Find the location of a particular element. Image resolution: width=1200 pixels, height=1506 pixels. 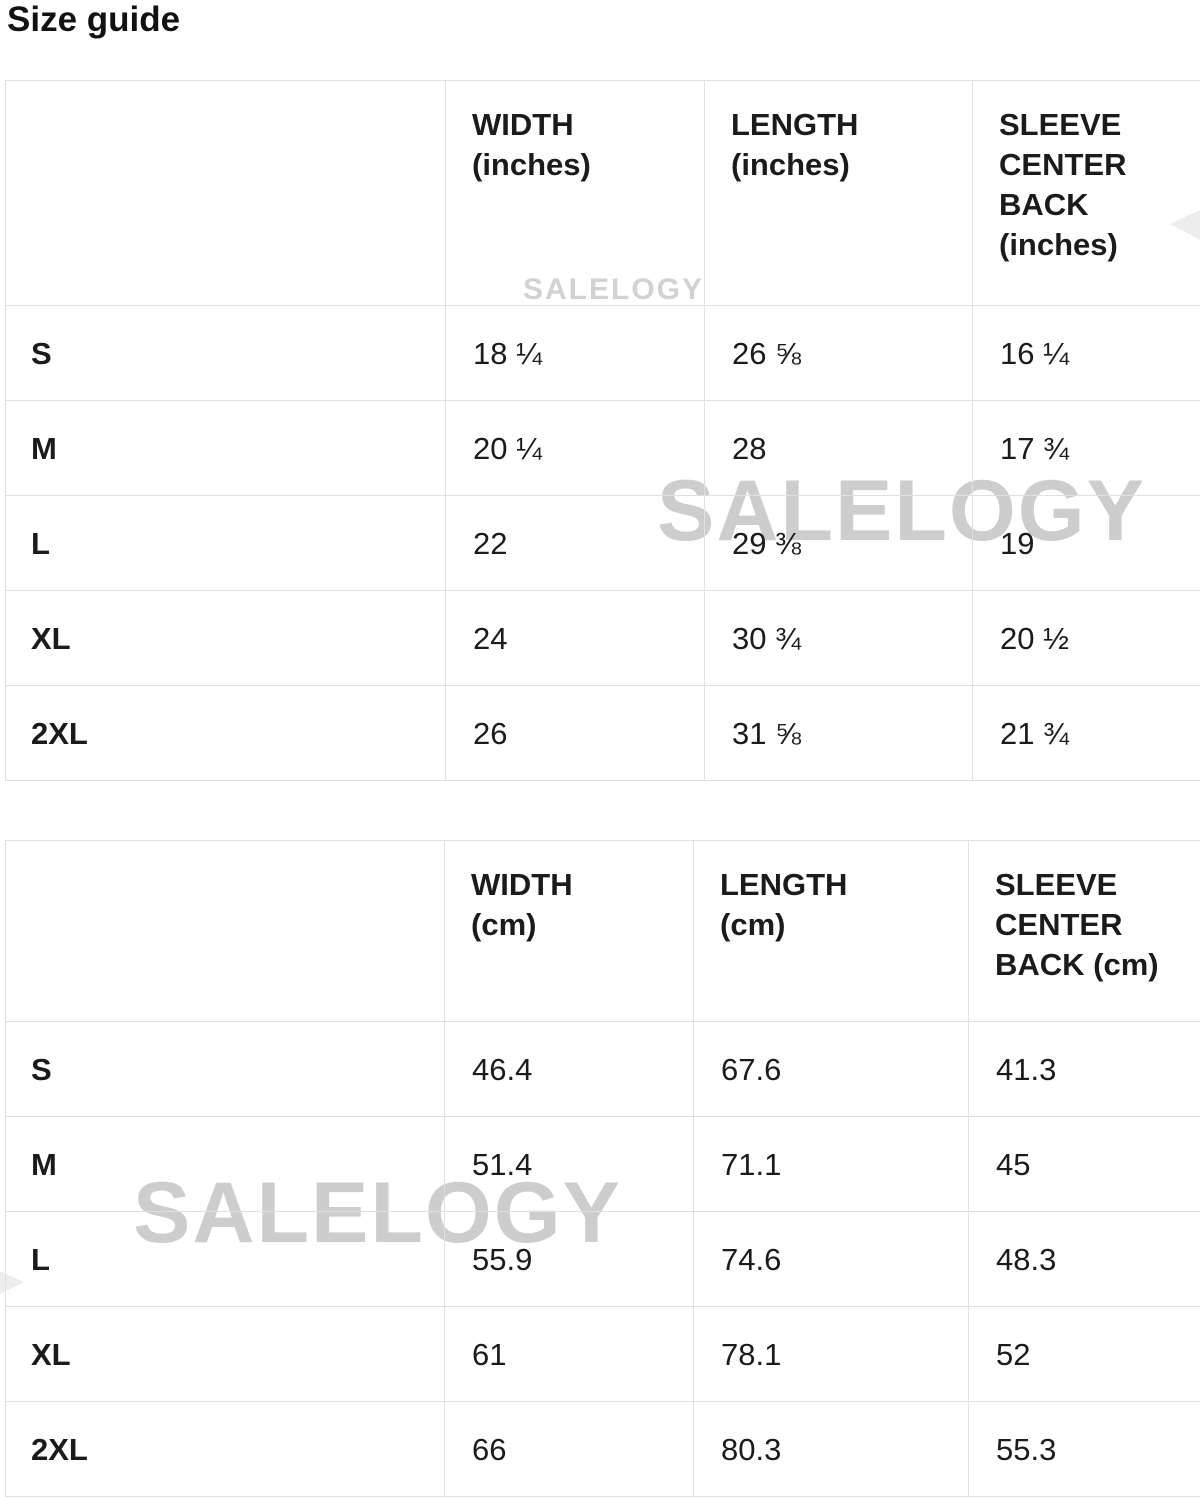

cell-sleeve: 48.3 is located at coordinates (1084, 1259).